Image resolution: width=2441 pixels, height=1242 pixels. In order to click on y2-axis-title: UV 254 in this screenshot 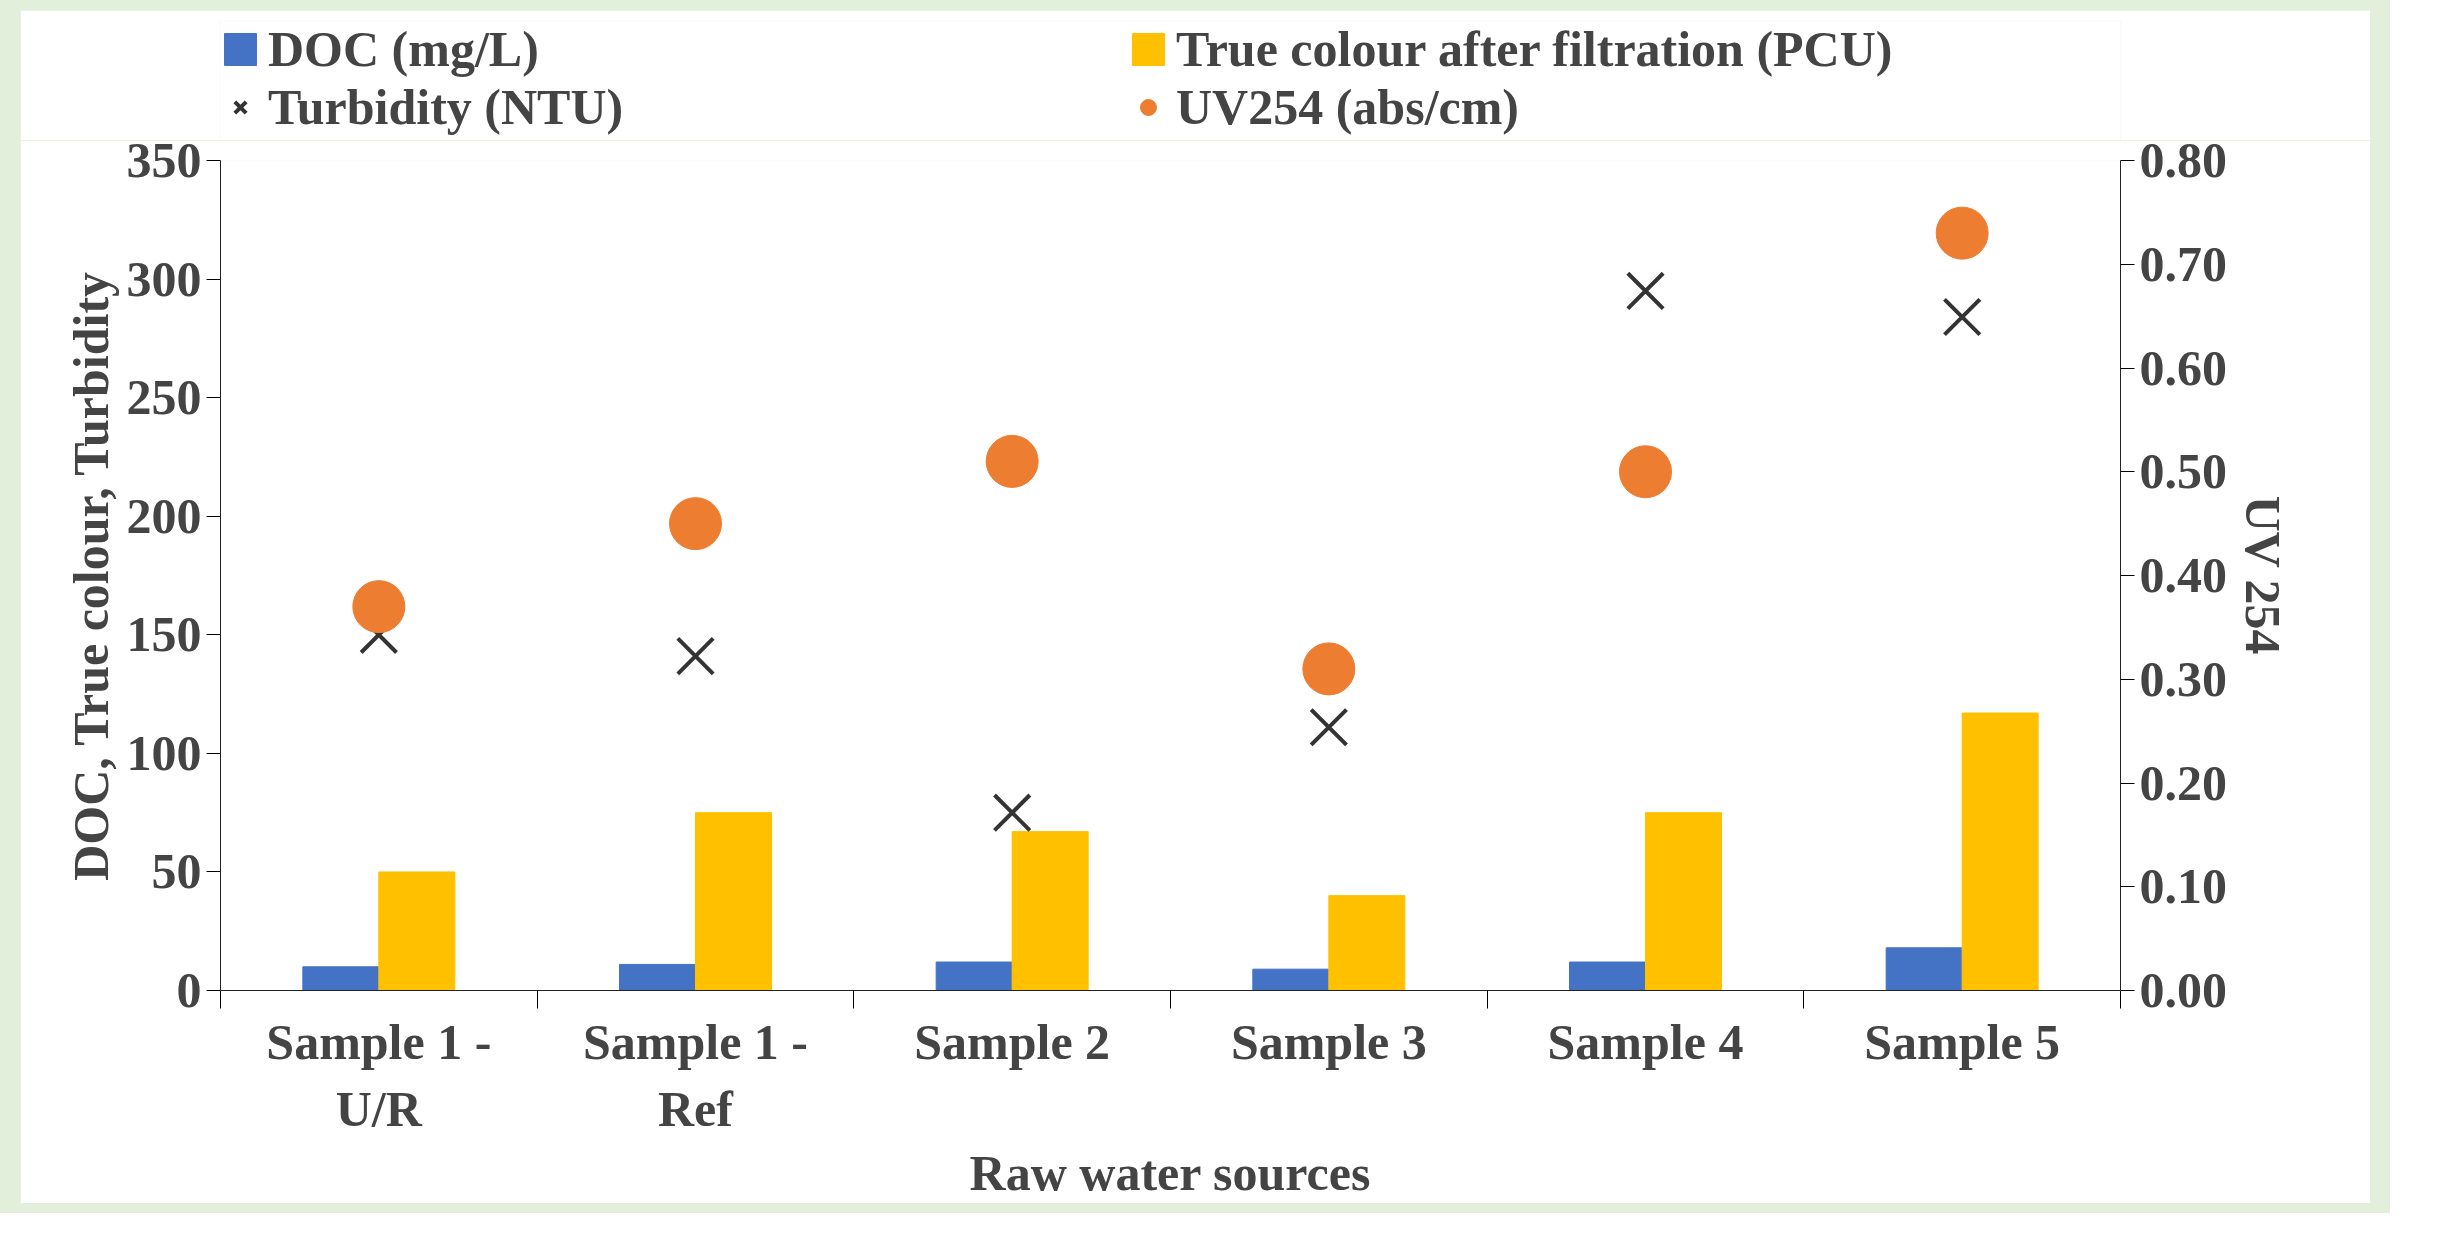, I will do `click(2263, 575)`.